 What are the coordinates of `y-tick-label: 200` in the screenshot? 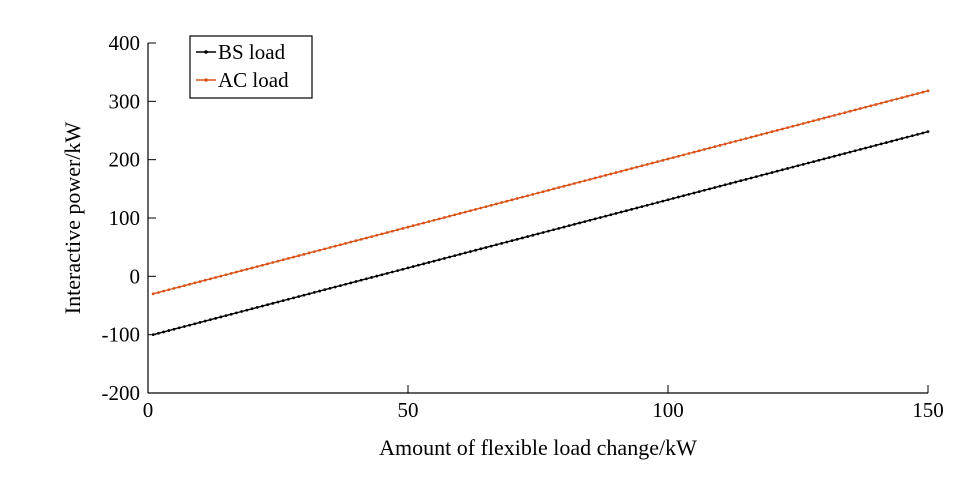 It's located at (125, 160).